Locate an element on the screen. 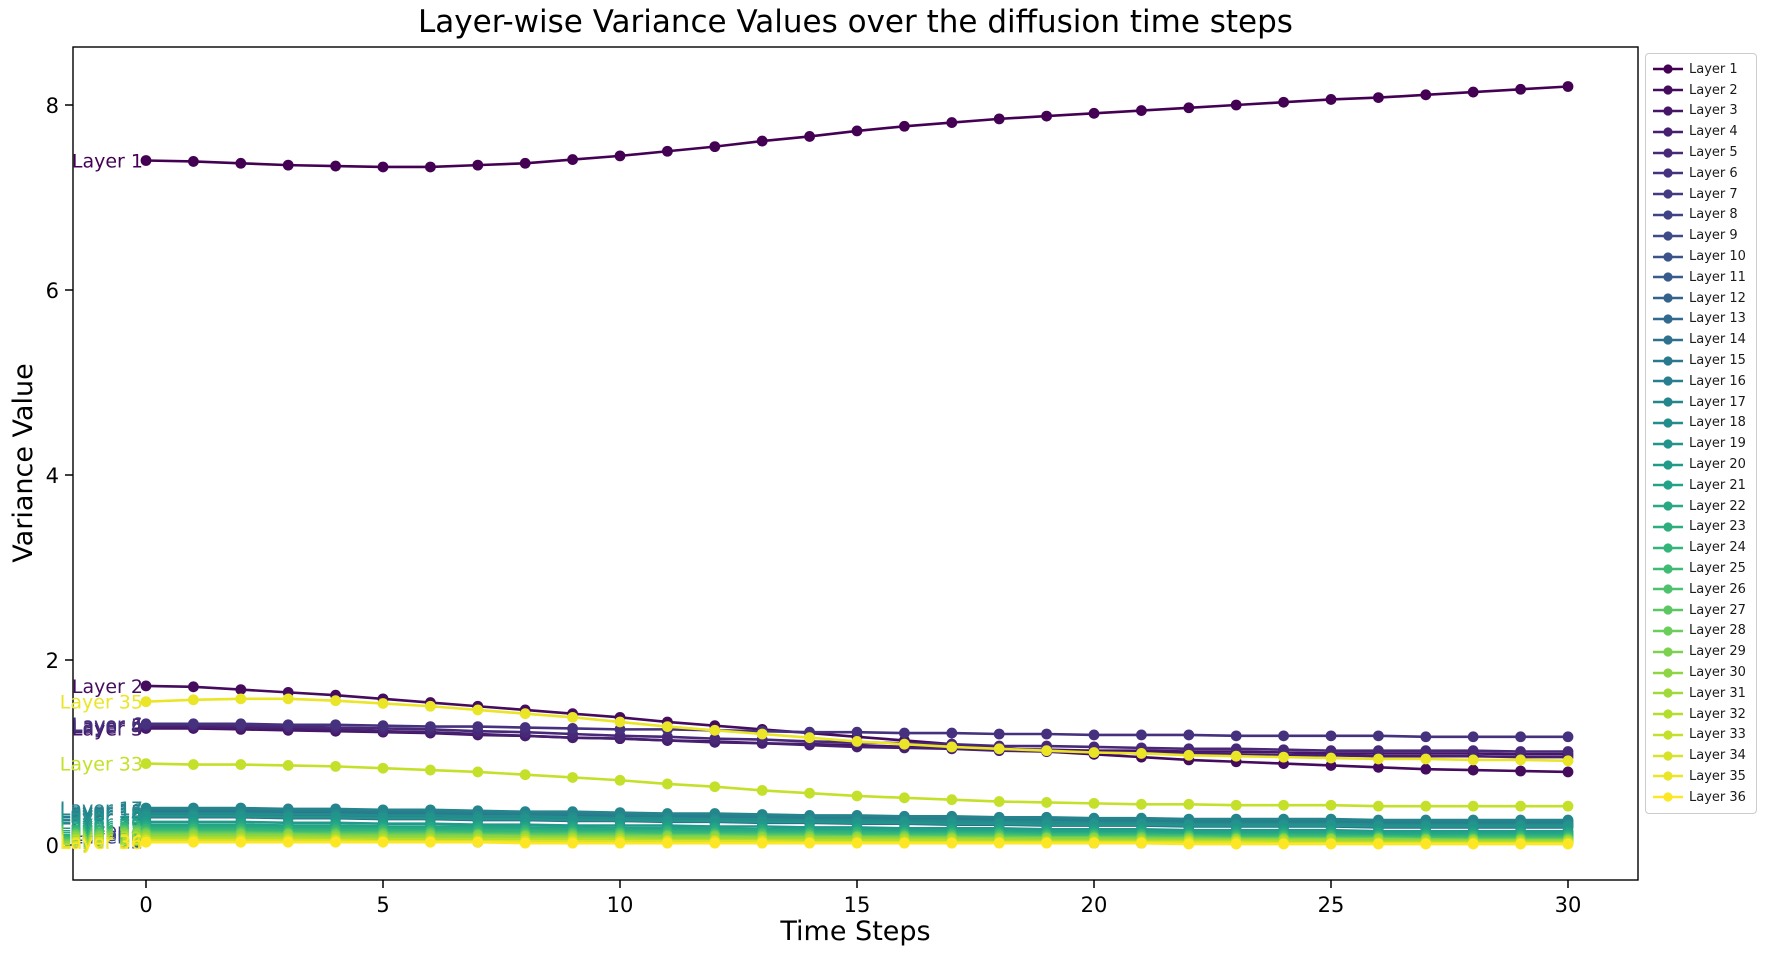  line-start-label: Layer 26 is located at coordinates (101, 833).